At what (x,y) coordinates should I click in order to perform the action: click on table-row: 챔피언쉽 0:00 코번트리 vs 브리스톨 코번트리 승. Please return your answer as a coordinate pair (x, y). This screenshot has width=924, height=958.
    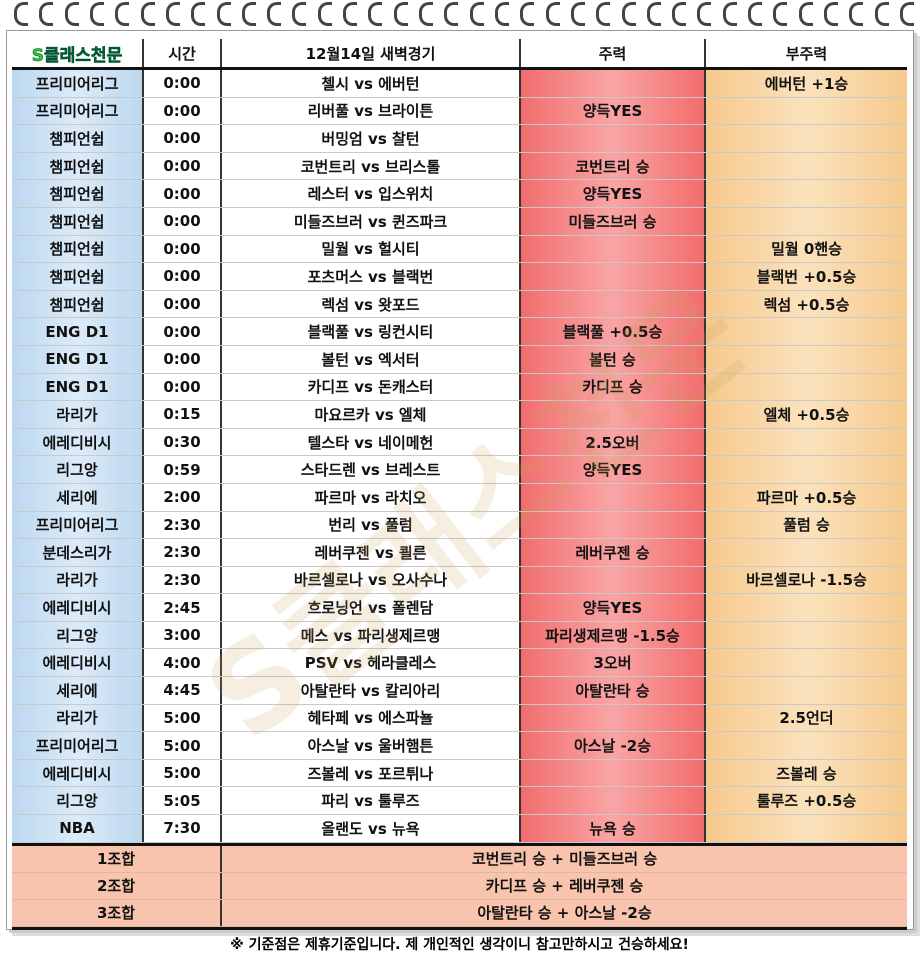
    Looking at the image, I should click on (459, 166).